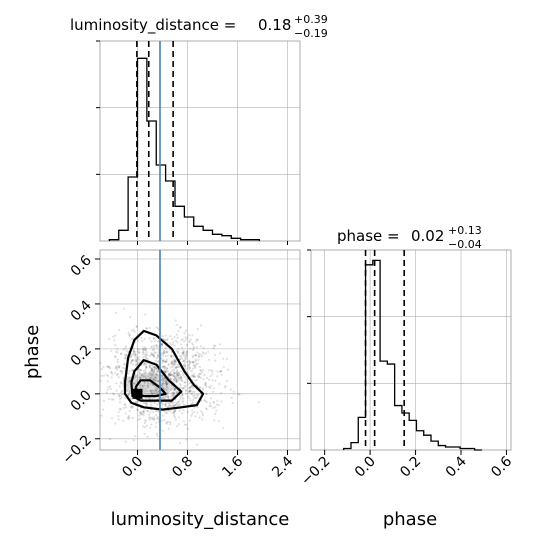 This screenshot has height=550, width=550. I want to click on x-axis-label-phase: phase, so click(410, 519).